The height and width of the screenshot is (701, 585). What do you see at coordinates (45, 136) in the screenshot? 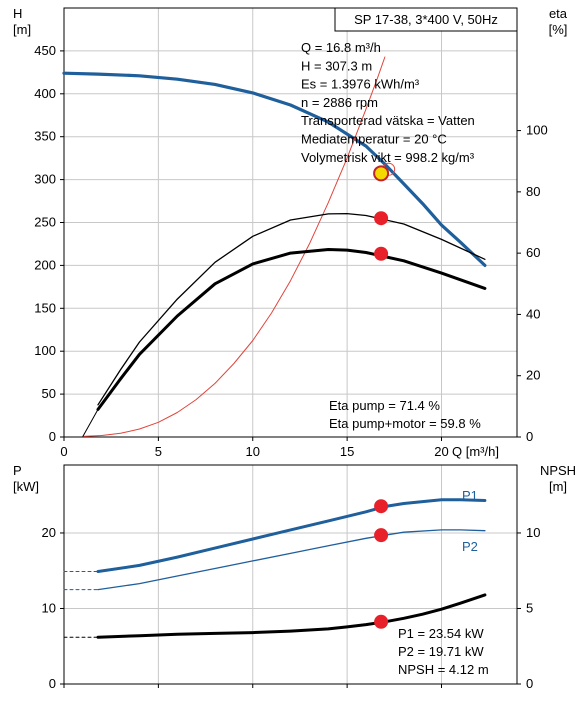
I see `chart0-y-tick-label: 350` at bounding box center [45, 136].